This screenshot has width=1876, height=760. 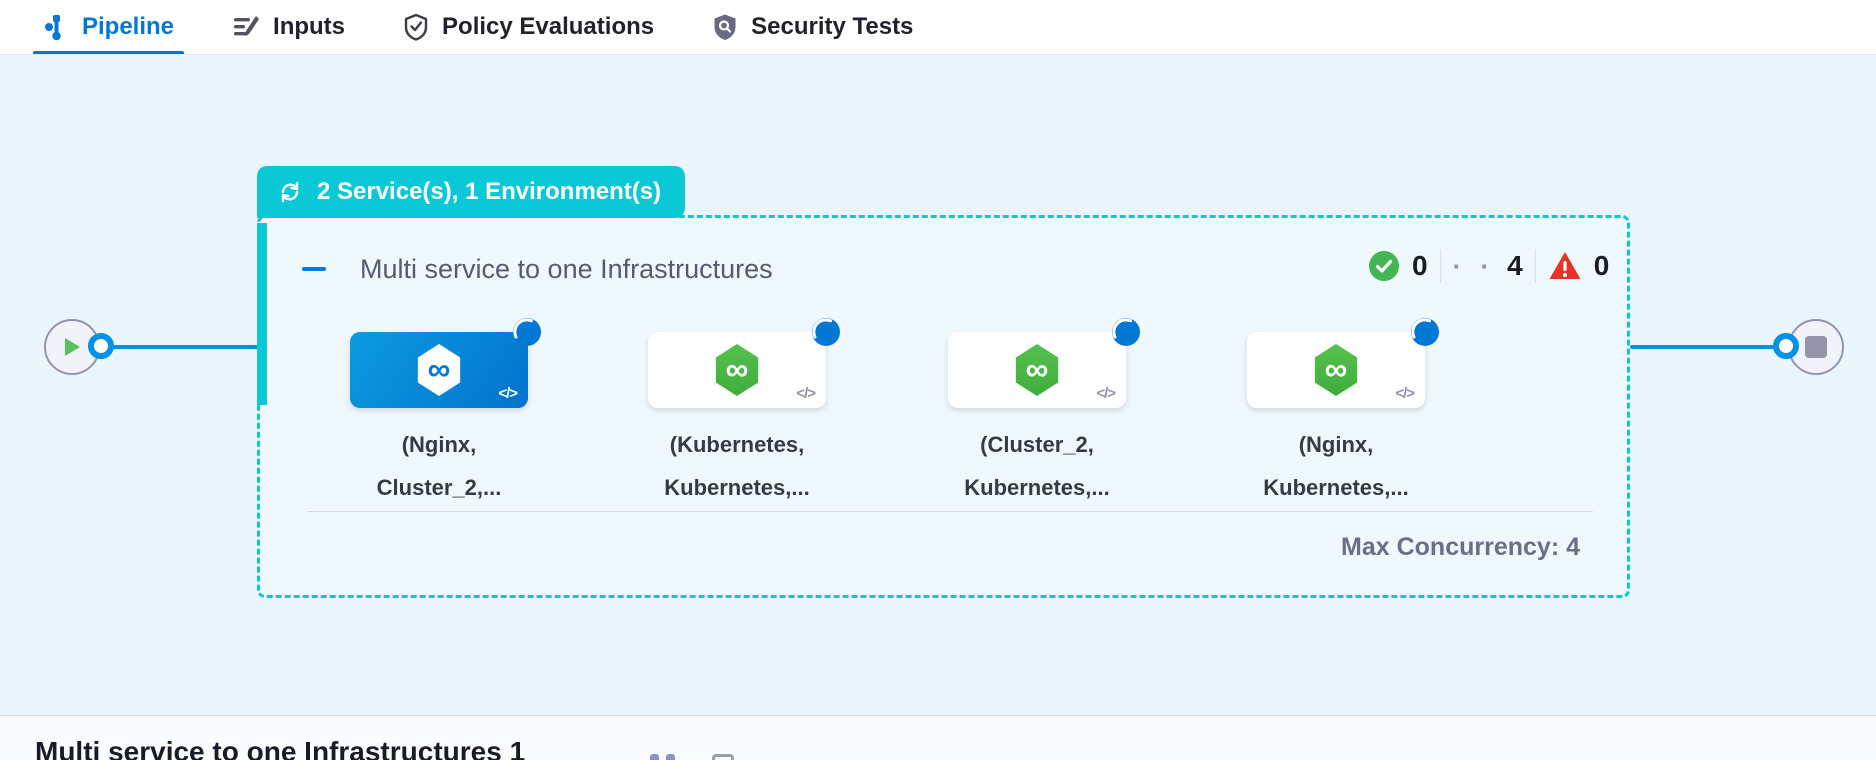 What do you see at coordinates (1420, 265) in the screenshot?
I see `success-count: 0` at bounding box center [1420, 265].